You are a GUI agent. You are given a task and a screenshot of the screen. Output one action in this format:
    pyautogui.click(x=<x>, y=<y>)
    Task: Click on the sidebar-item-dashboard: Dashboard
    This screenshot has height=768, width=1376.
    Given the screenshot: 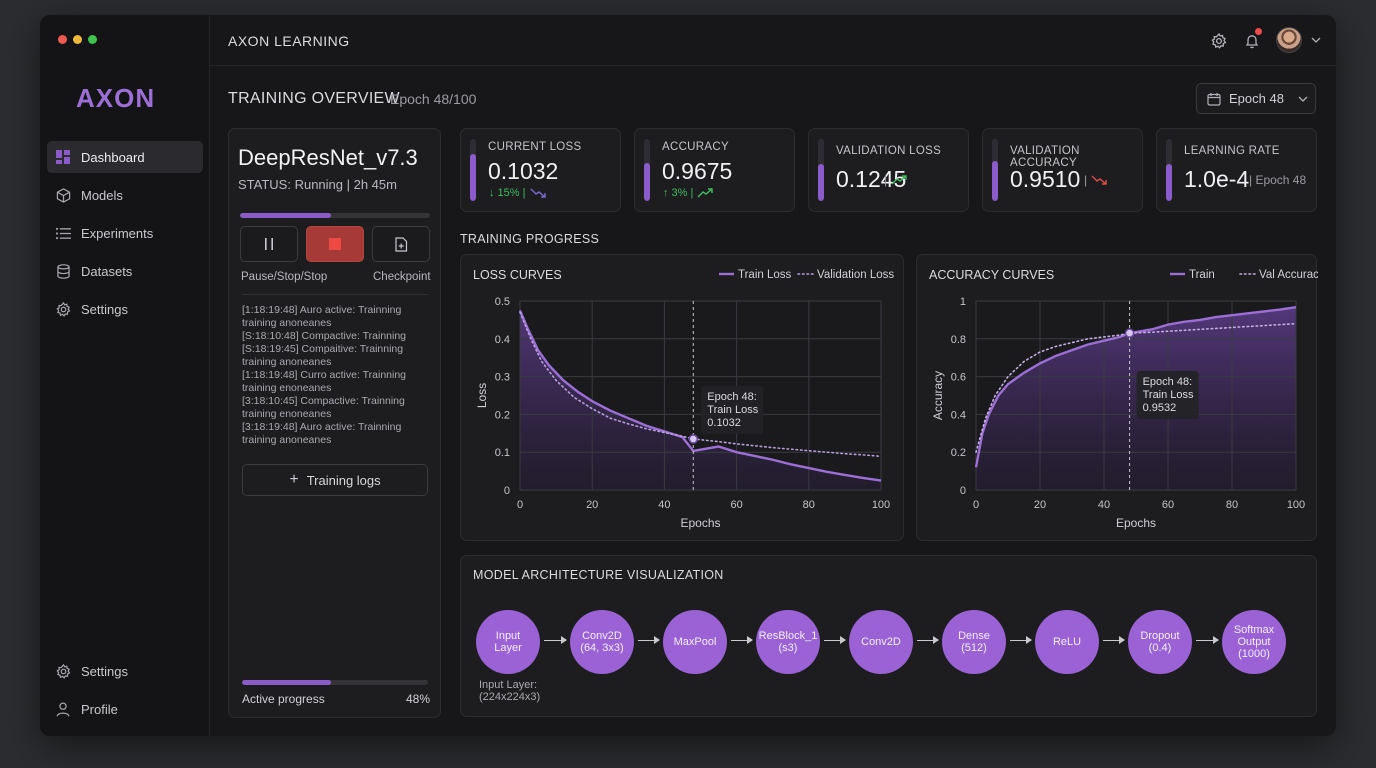 What is the action you would take?
    pyautogui.click(x=125, y=157)
    